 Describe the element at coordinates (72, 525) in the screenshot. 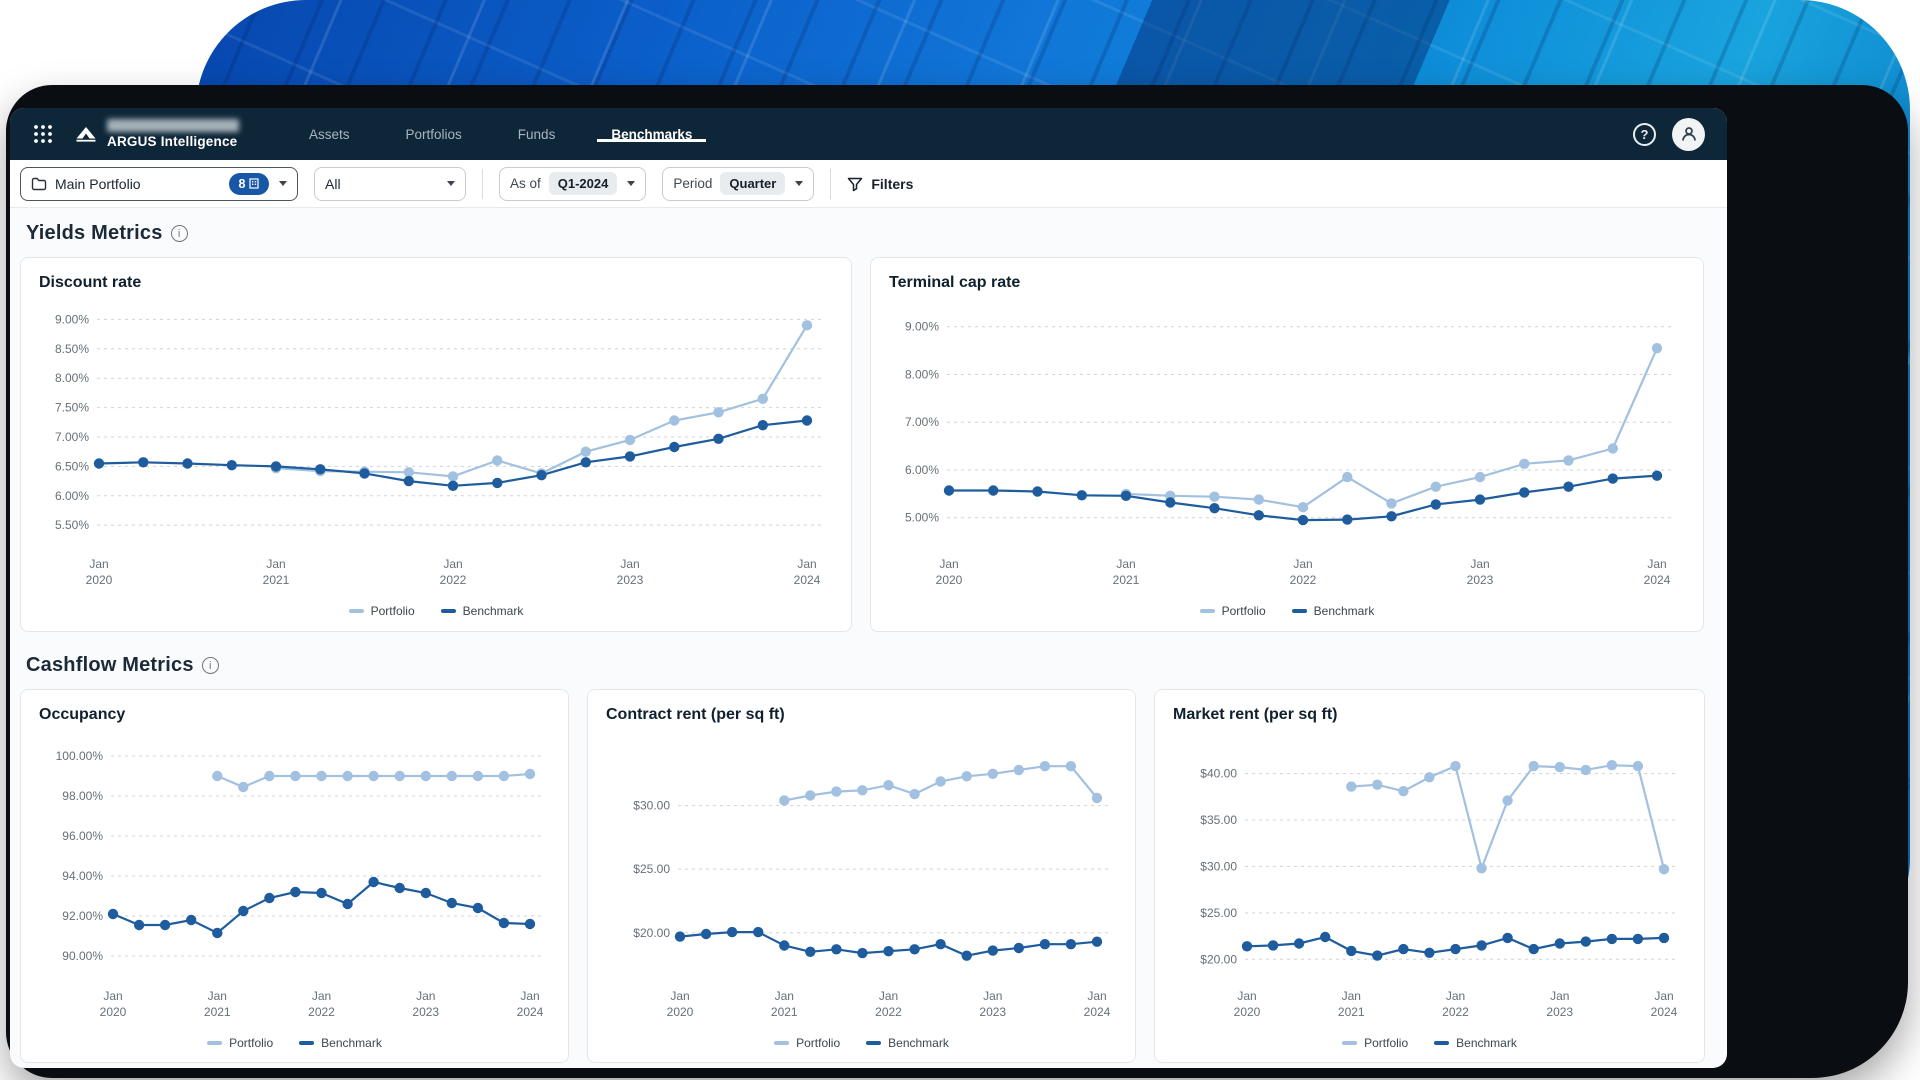

I see `svg-text: 5.50%` at that location.